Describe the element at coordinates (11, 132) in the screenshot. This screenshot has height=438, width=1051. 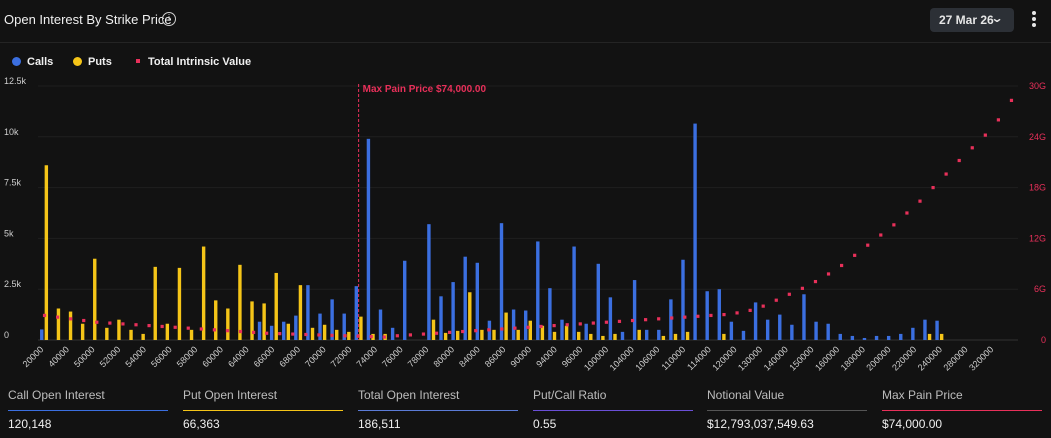
I see `y-left-tick-label: 10k` at that location.